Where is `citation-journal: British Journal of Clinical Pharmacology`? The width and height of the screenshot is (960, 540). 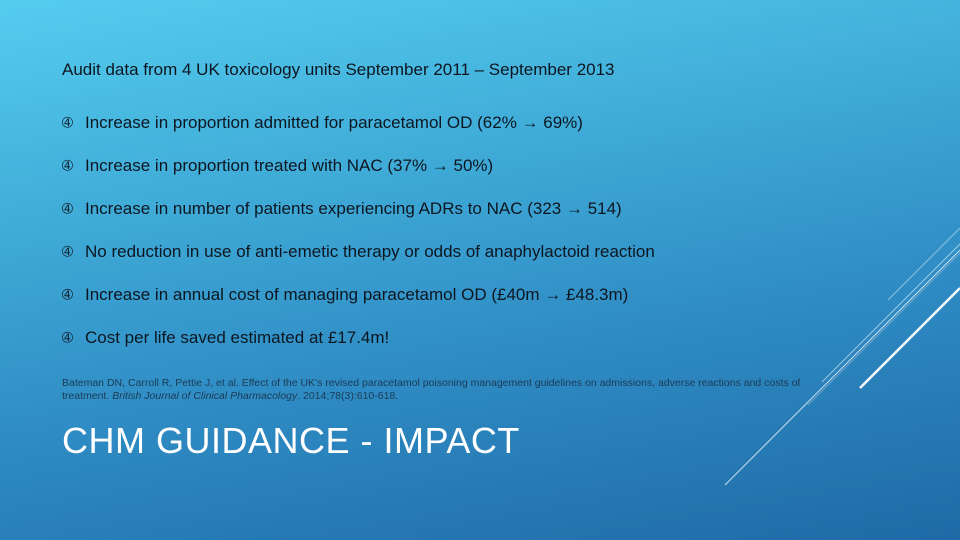
citation-journal: British Journal of Clinical Pharmacology is located at coordinates (205, 396).